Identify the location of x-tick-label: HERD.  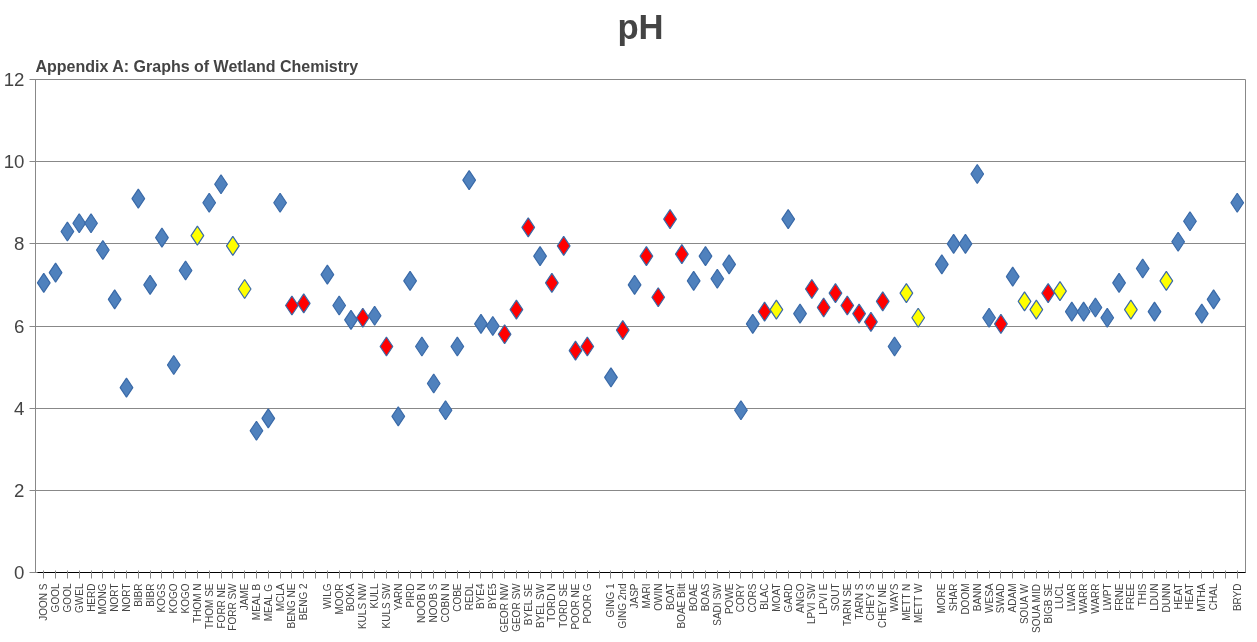
(91, 597).